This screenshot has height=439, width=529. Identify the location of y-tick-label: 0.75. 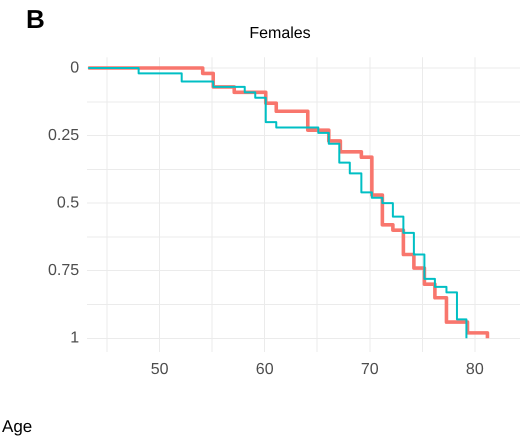
(64, 271).